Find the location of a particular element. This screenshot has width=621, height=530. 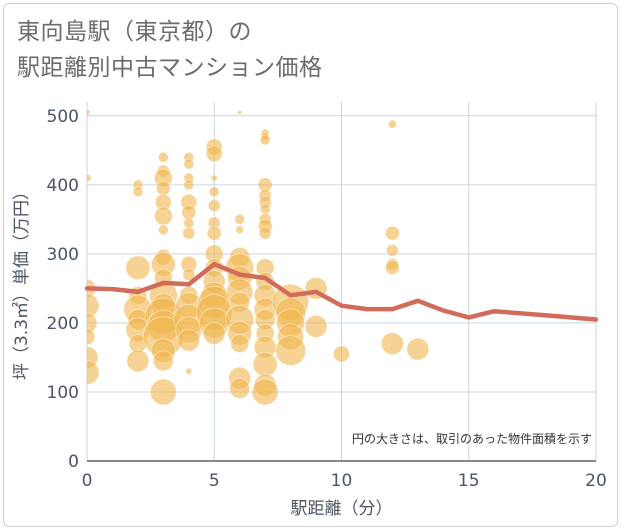

average-line-series is located at coordinates (341, 291).